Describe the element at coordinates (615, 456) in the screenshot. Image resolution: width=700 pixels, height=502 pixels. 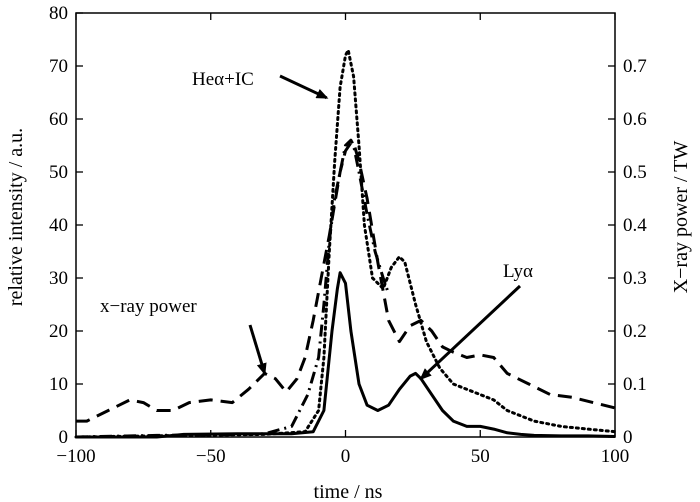
I see `x-tick-label: 100` at that location.